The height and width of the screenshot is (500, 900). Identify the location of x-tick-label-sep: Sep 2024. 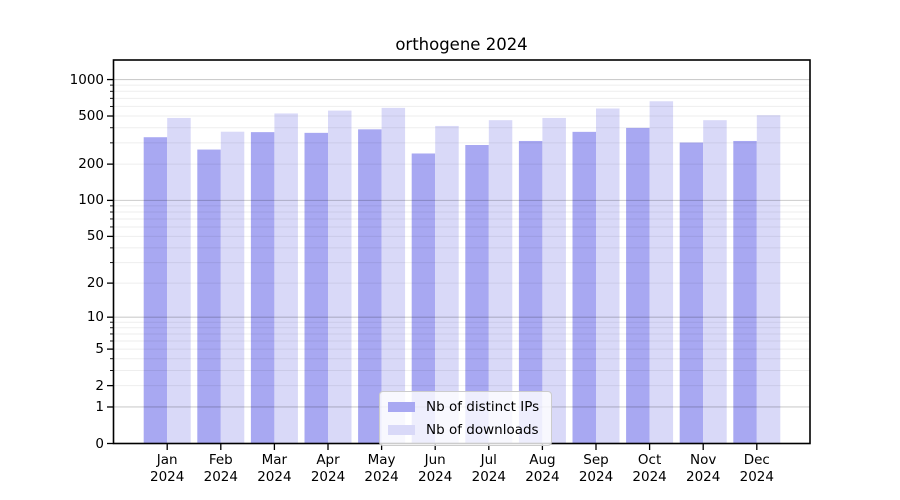
(596, 469).